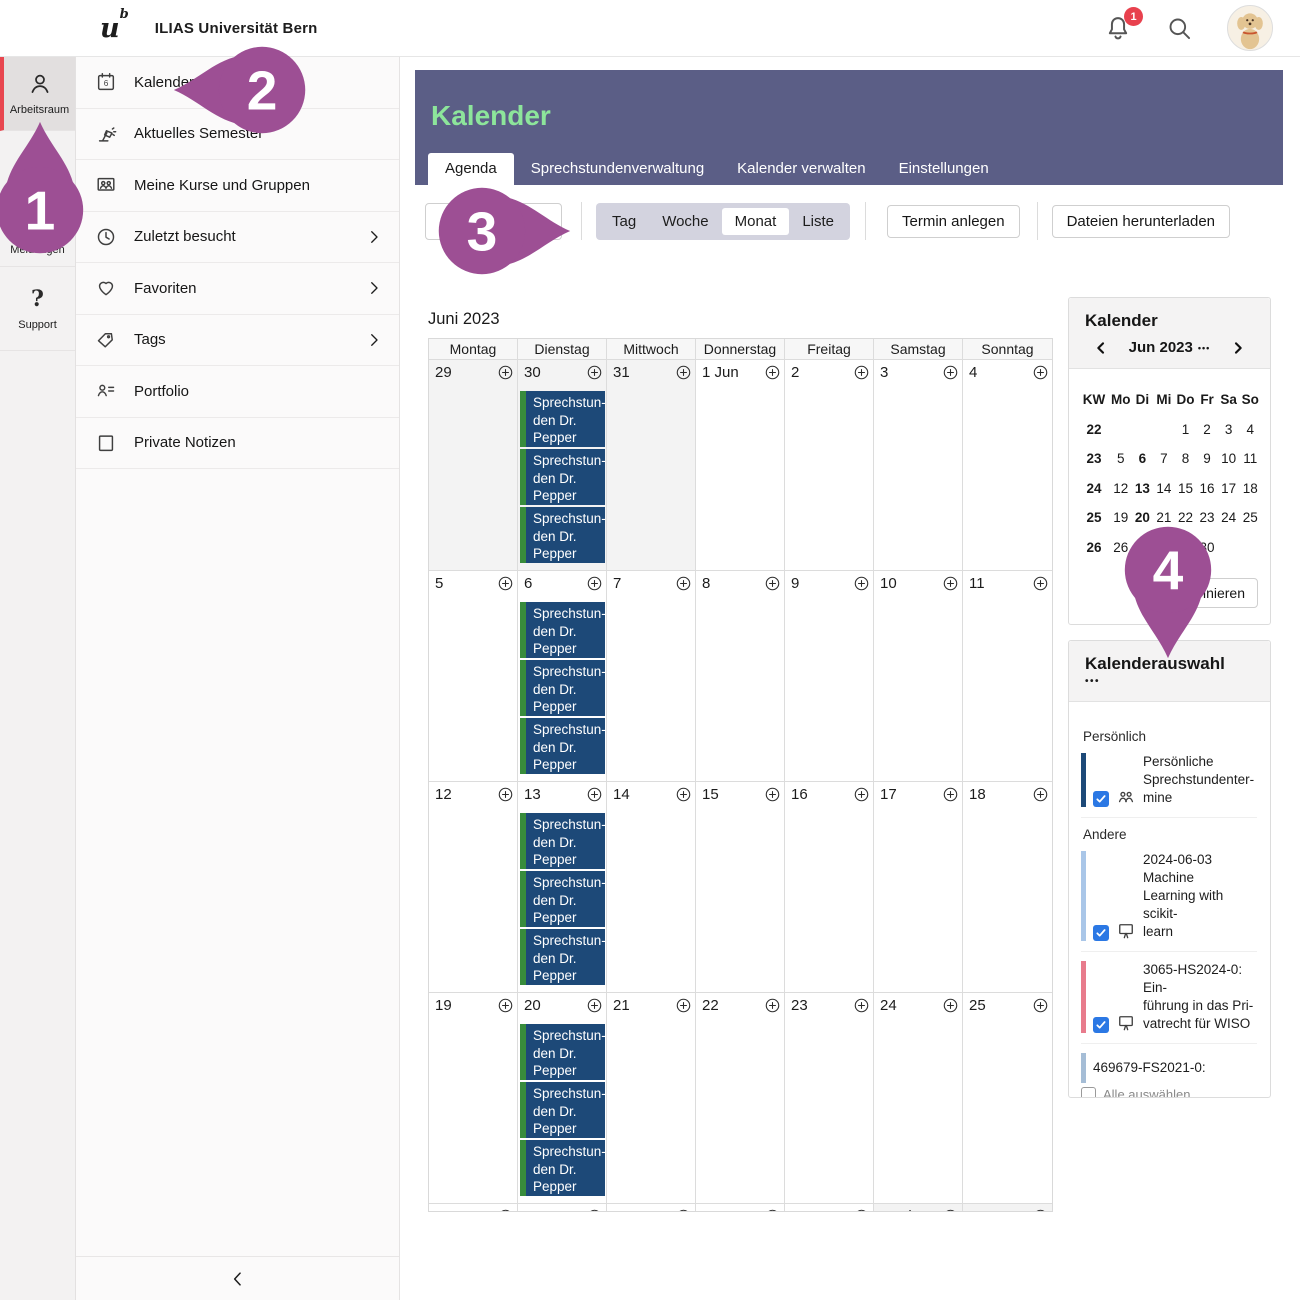 Image resolution: width=1300 pixels, height=1300 pixels. I want to click on day-cell: 15, so click(740, 887).